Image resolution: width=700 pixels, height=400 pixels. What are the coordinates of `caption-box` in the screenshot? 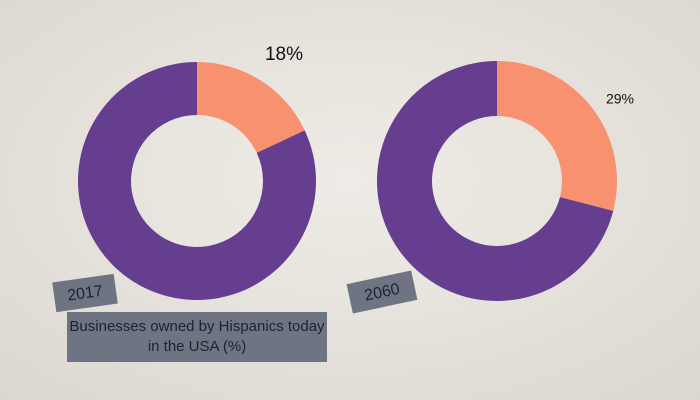 It's located at (197, 337).